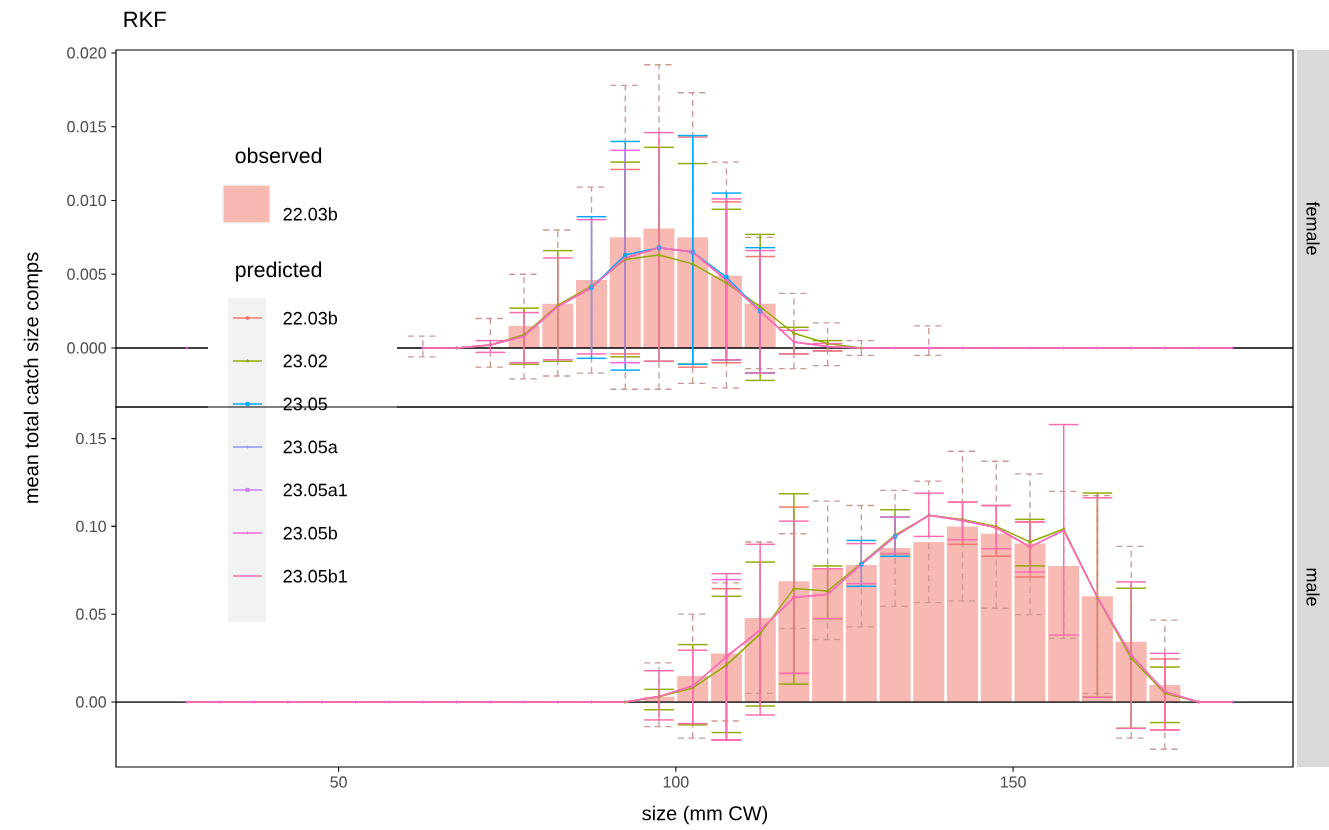 The height and width of the screenshot is (830, 1329). I want to click on x-tick-label: 100, so click(676, 782).